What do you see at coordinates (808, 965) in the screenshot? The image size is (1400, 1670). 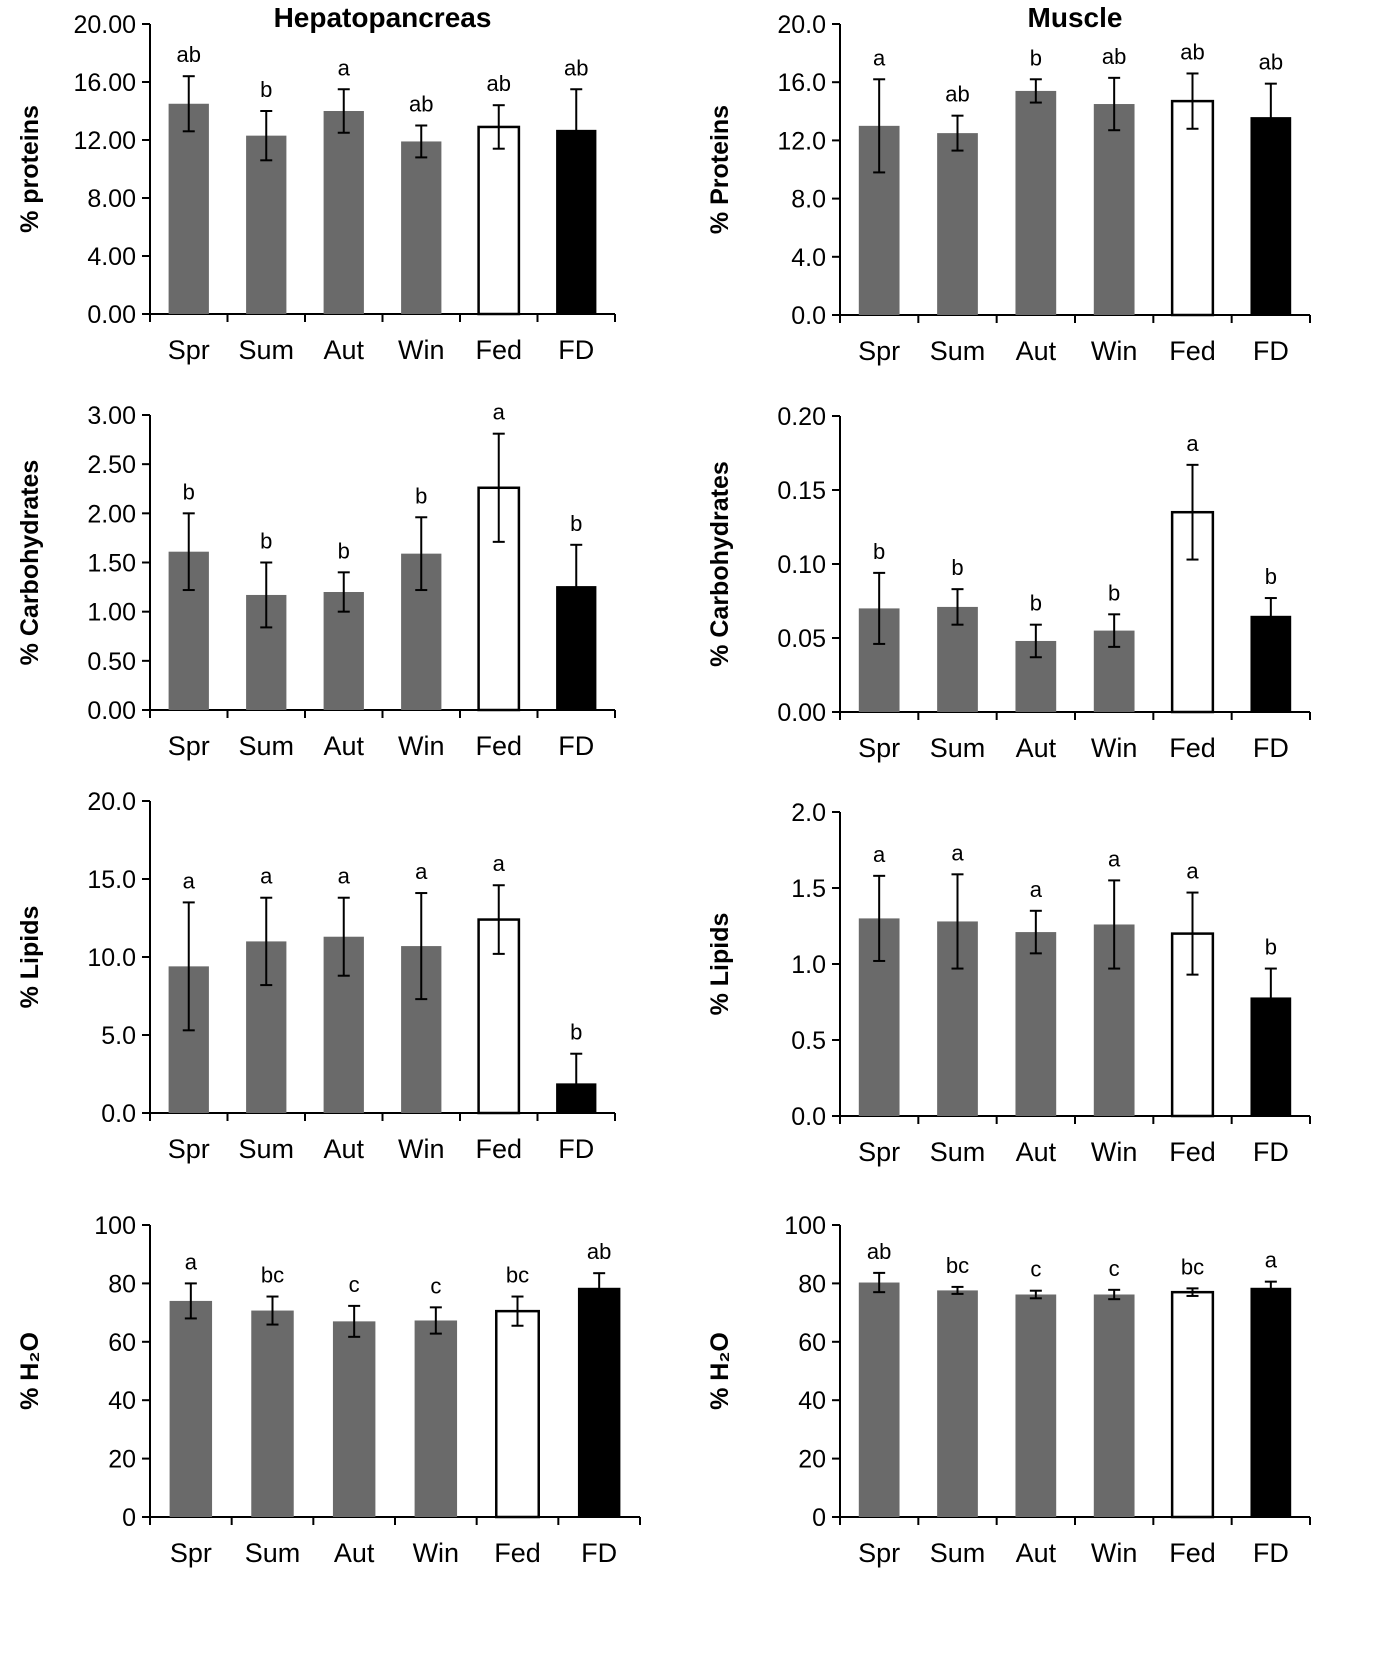 I see `y-tick-label: 1.0` at bounding box center [808, 965].